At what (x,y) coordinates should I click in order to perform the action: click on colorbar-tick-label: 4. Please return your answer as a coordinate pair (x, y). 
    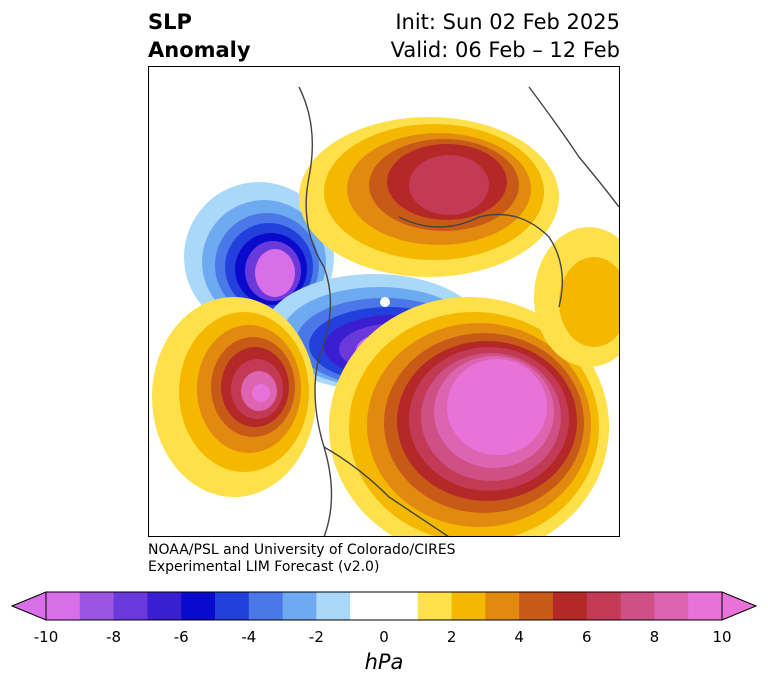
    Looking at the image, I should click on (519, 637).